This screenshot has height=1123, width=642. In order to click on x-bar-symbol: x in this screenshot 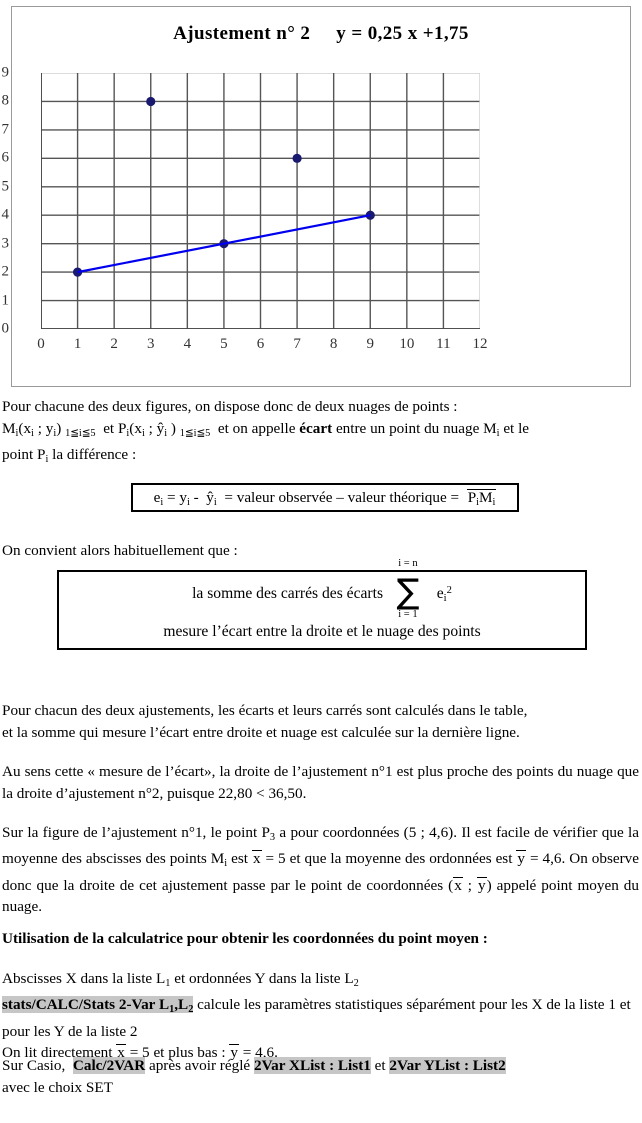, I will do `click(121, 1053)`.